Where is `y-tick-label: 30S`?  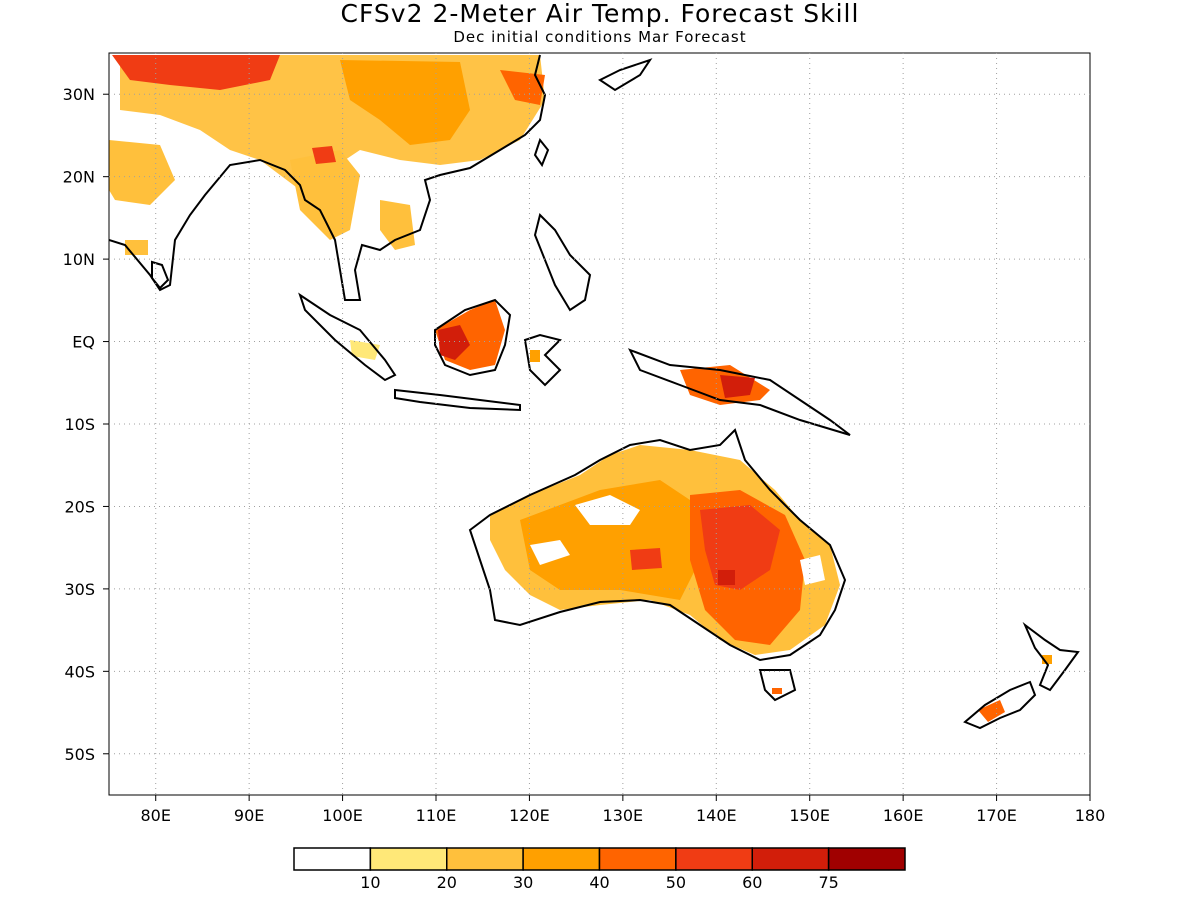
y-tick-label: 30S is located at coordinates (79, 589).